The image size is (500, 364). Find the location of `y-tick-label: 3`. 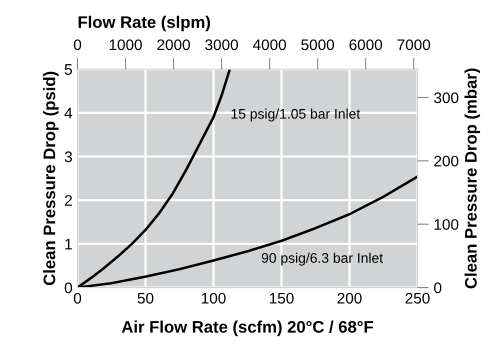

y-tick-label: 3 is located at coordinates (68, 156).